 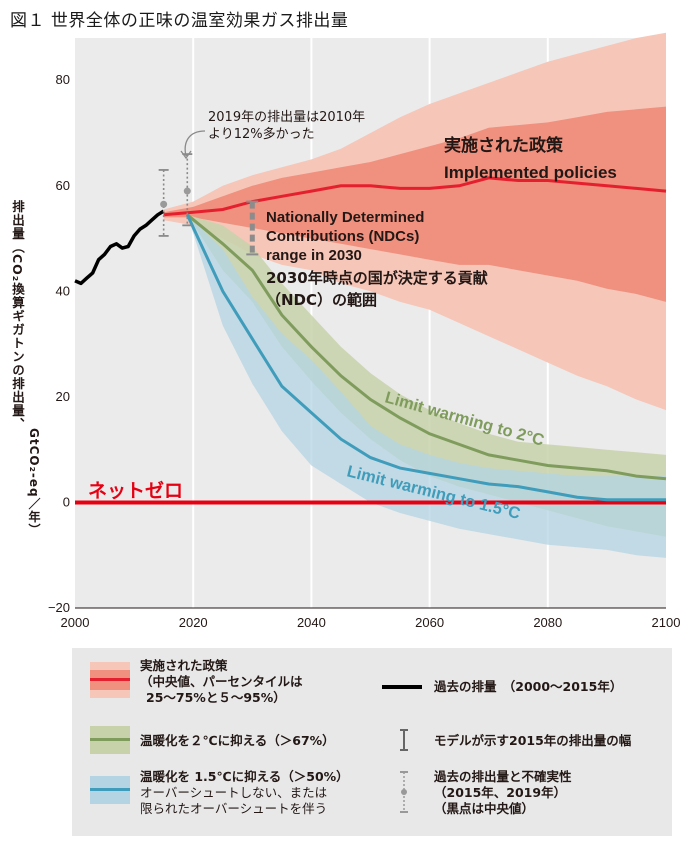 I want to click on legend-15c-swatch, so click(x=110, y=790).